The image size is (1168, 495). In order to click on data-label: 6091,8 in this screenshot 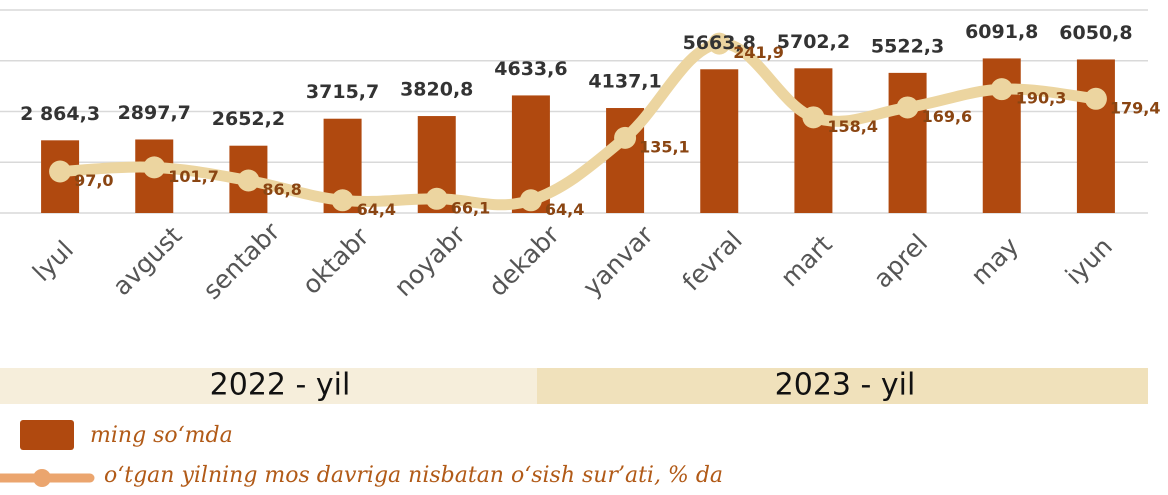, I will do `click(1001, 32)`.